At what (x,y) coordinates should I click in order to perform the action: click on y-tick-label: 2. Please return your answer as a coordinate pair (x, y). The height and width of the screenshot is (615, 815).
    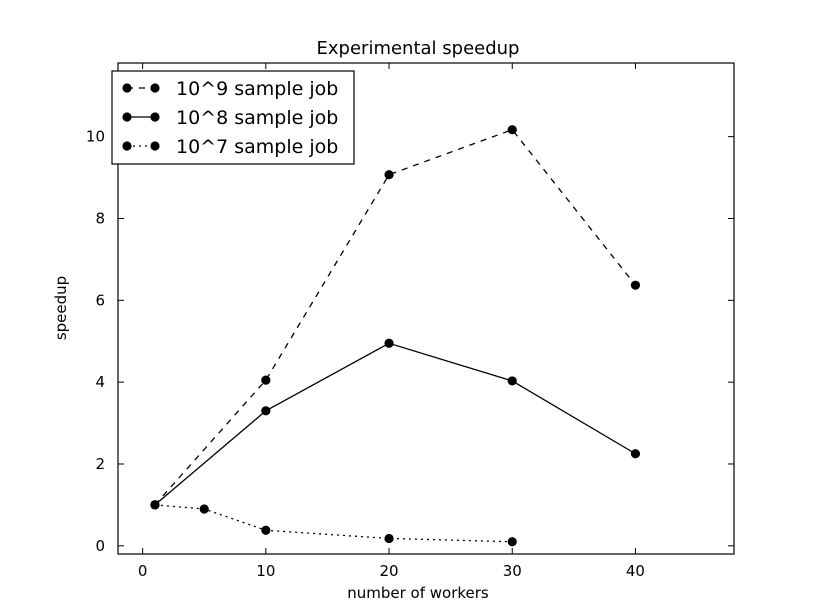
    Looking at the image, I should click on (100, 464).